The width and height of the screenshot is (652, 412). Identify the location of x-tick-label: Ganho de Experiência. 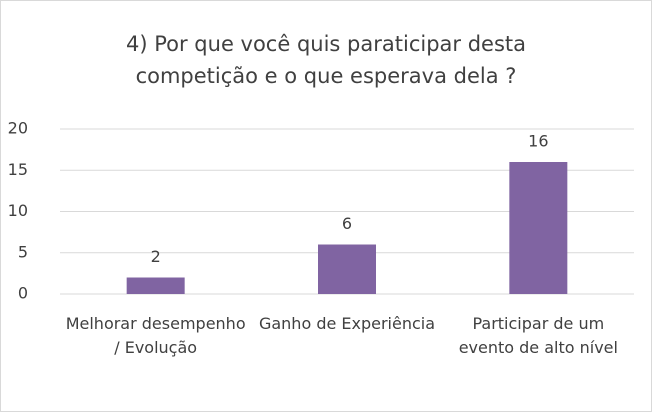
(347, 323).